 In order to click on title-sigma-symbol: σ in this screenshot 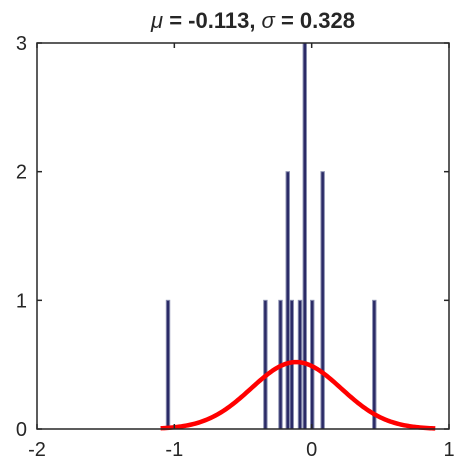, I will do `click(269, 20)`.